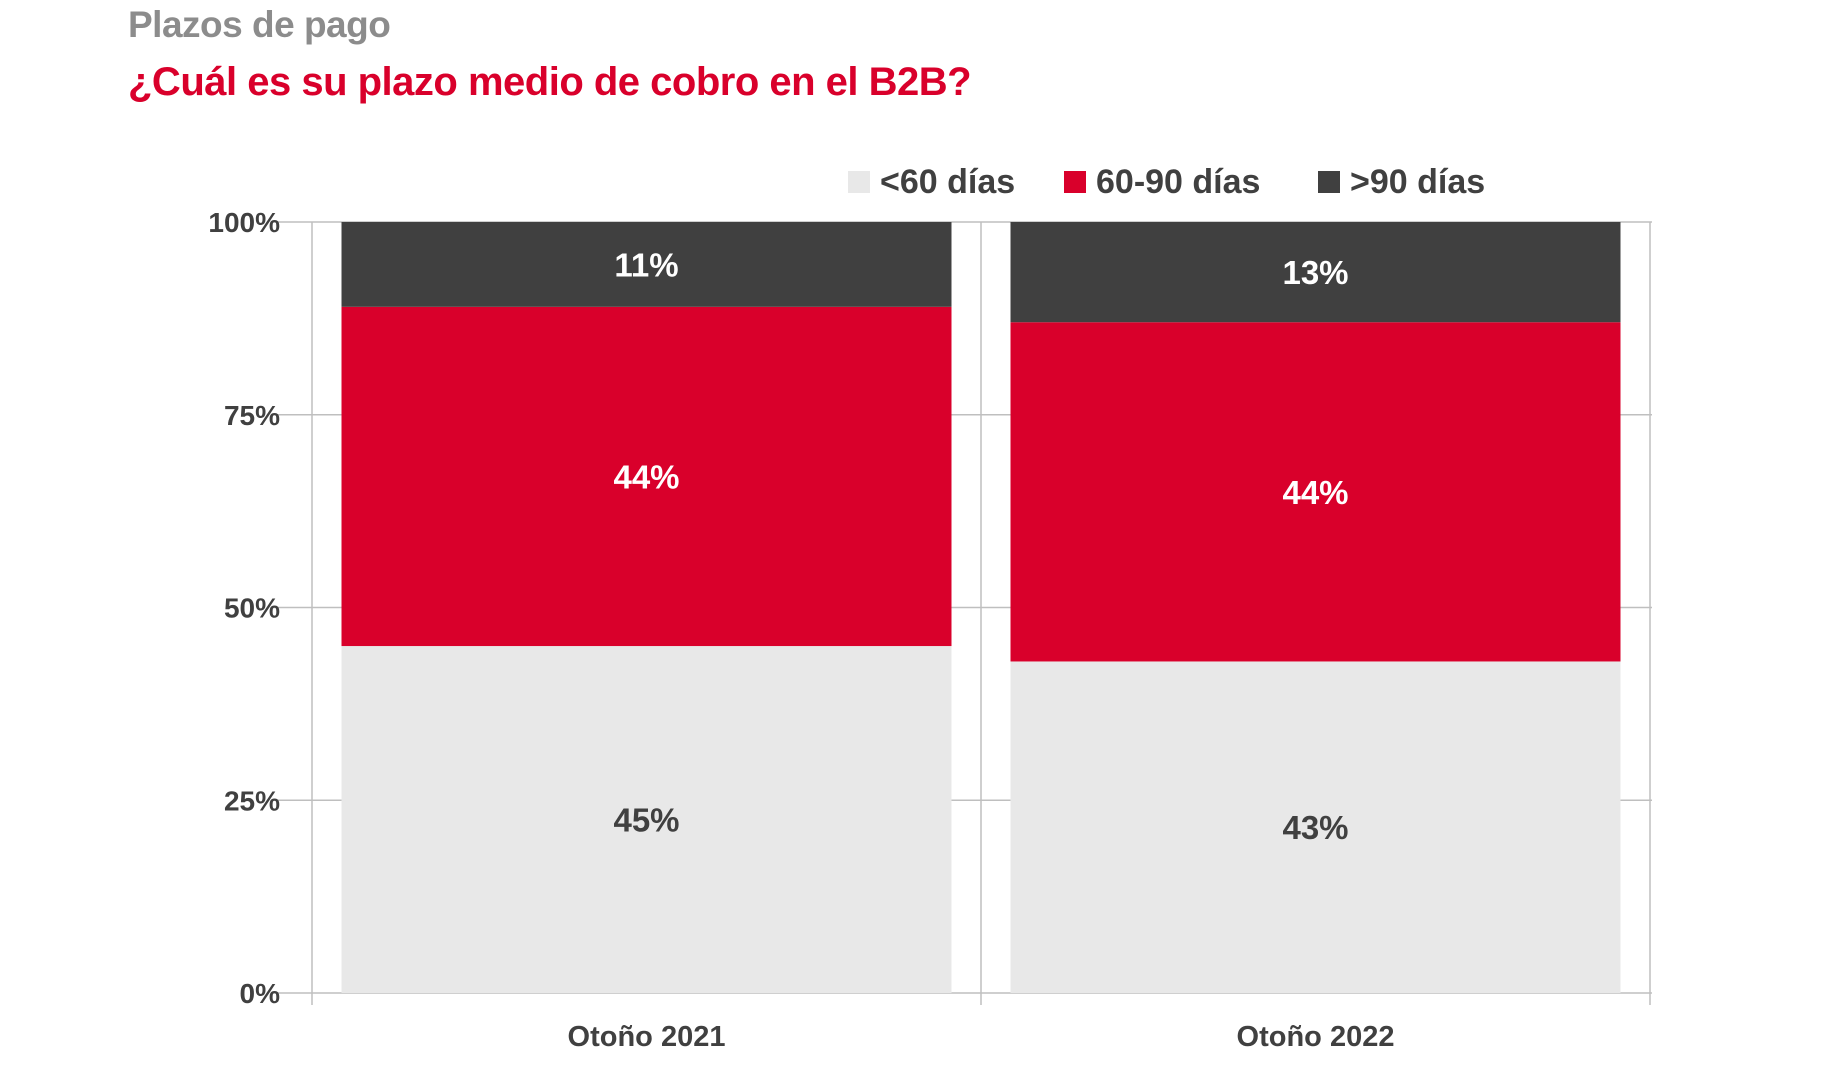 The height and width of the screenshot is (1065, 1845). I want to click on x-tick-label: Otoño 2021, so click(647, 1037).